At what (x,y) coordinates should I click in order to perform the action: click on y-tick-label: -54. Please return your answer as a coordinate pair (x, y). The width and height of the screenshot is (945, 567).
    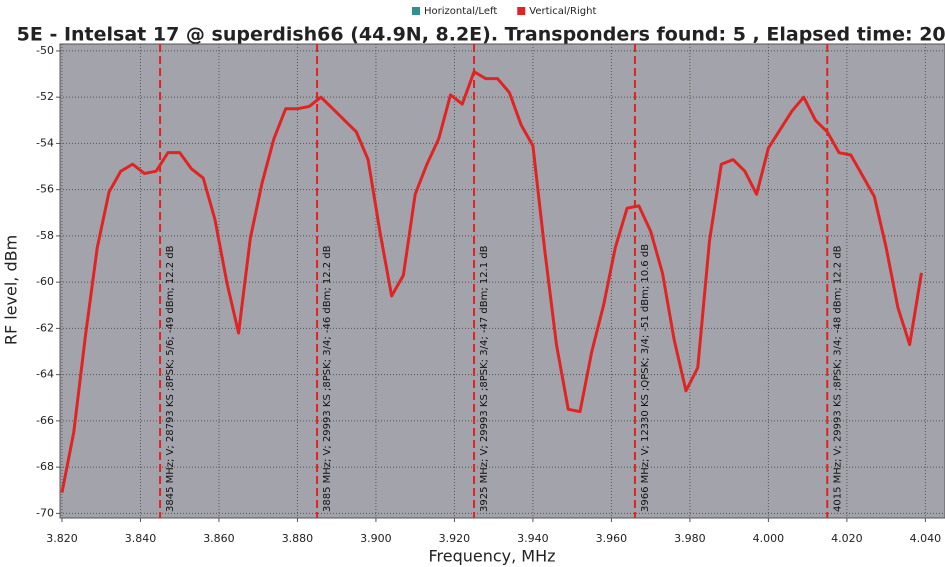
    Looking at the image, I should click on (45, 142).